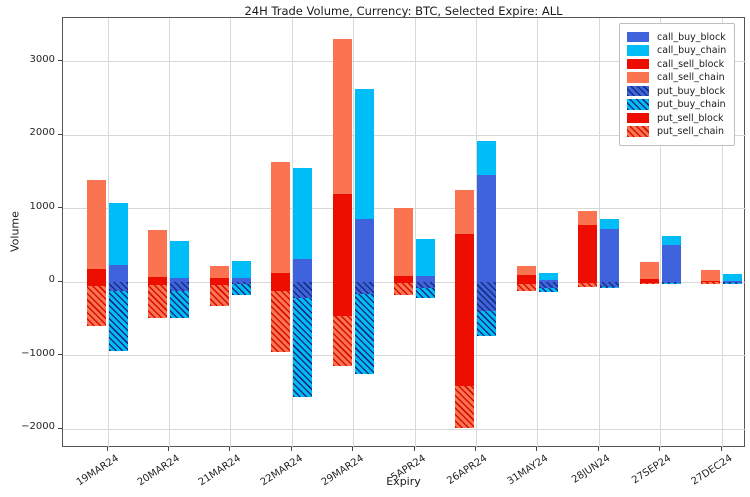 The width and height of the screenshot is (750, 497). Describe the element at coordinates (38, 427) in the screenshot. I see `y-tick-label: −2000` at that location.